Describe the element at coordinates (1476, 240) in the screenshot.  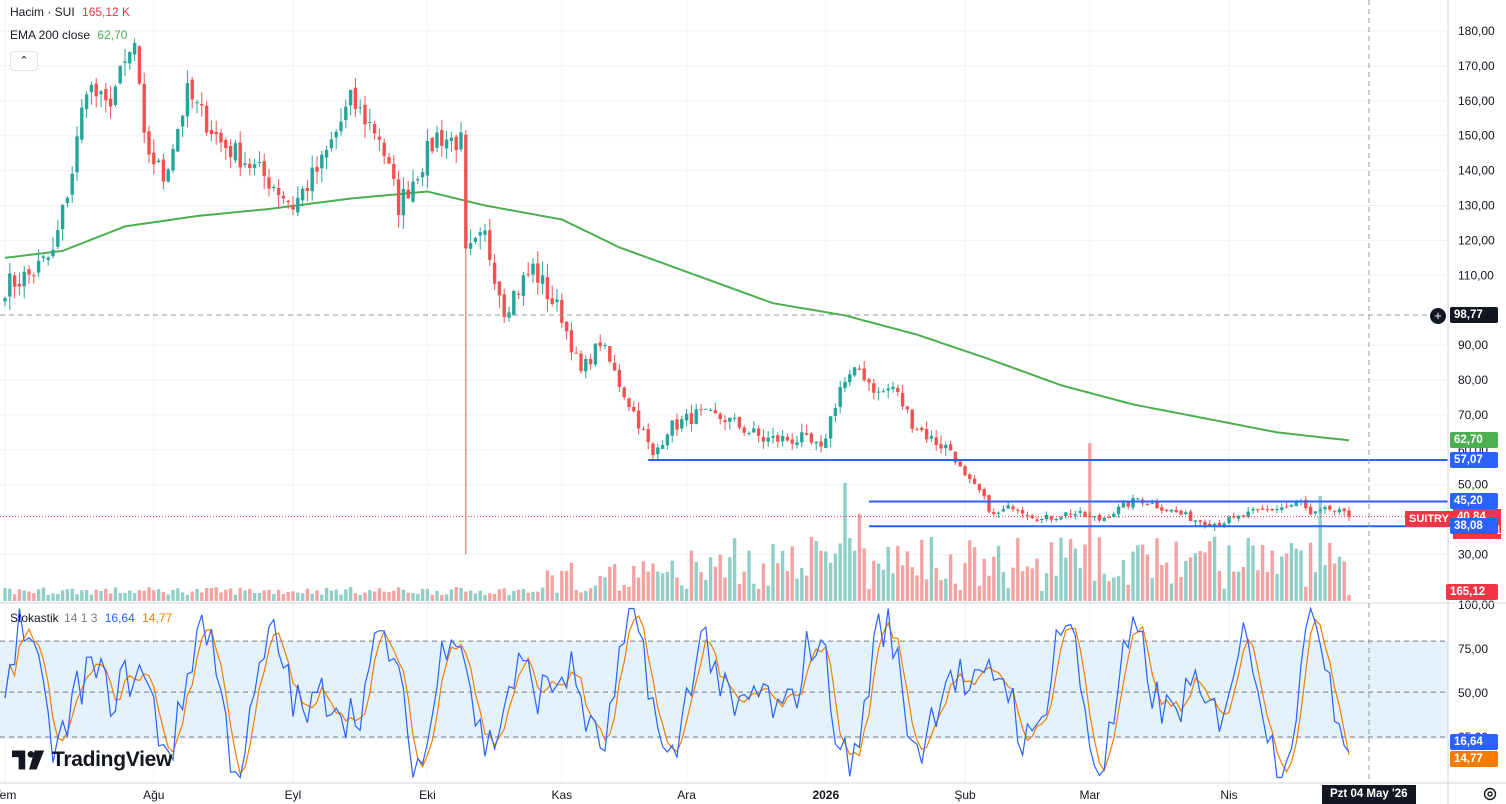
I see `price-tick-label: 120,00` at that location.